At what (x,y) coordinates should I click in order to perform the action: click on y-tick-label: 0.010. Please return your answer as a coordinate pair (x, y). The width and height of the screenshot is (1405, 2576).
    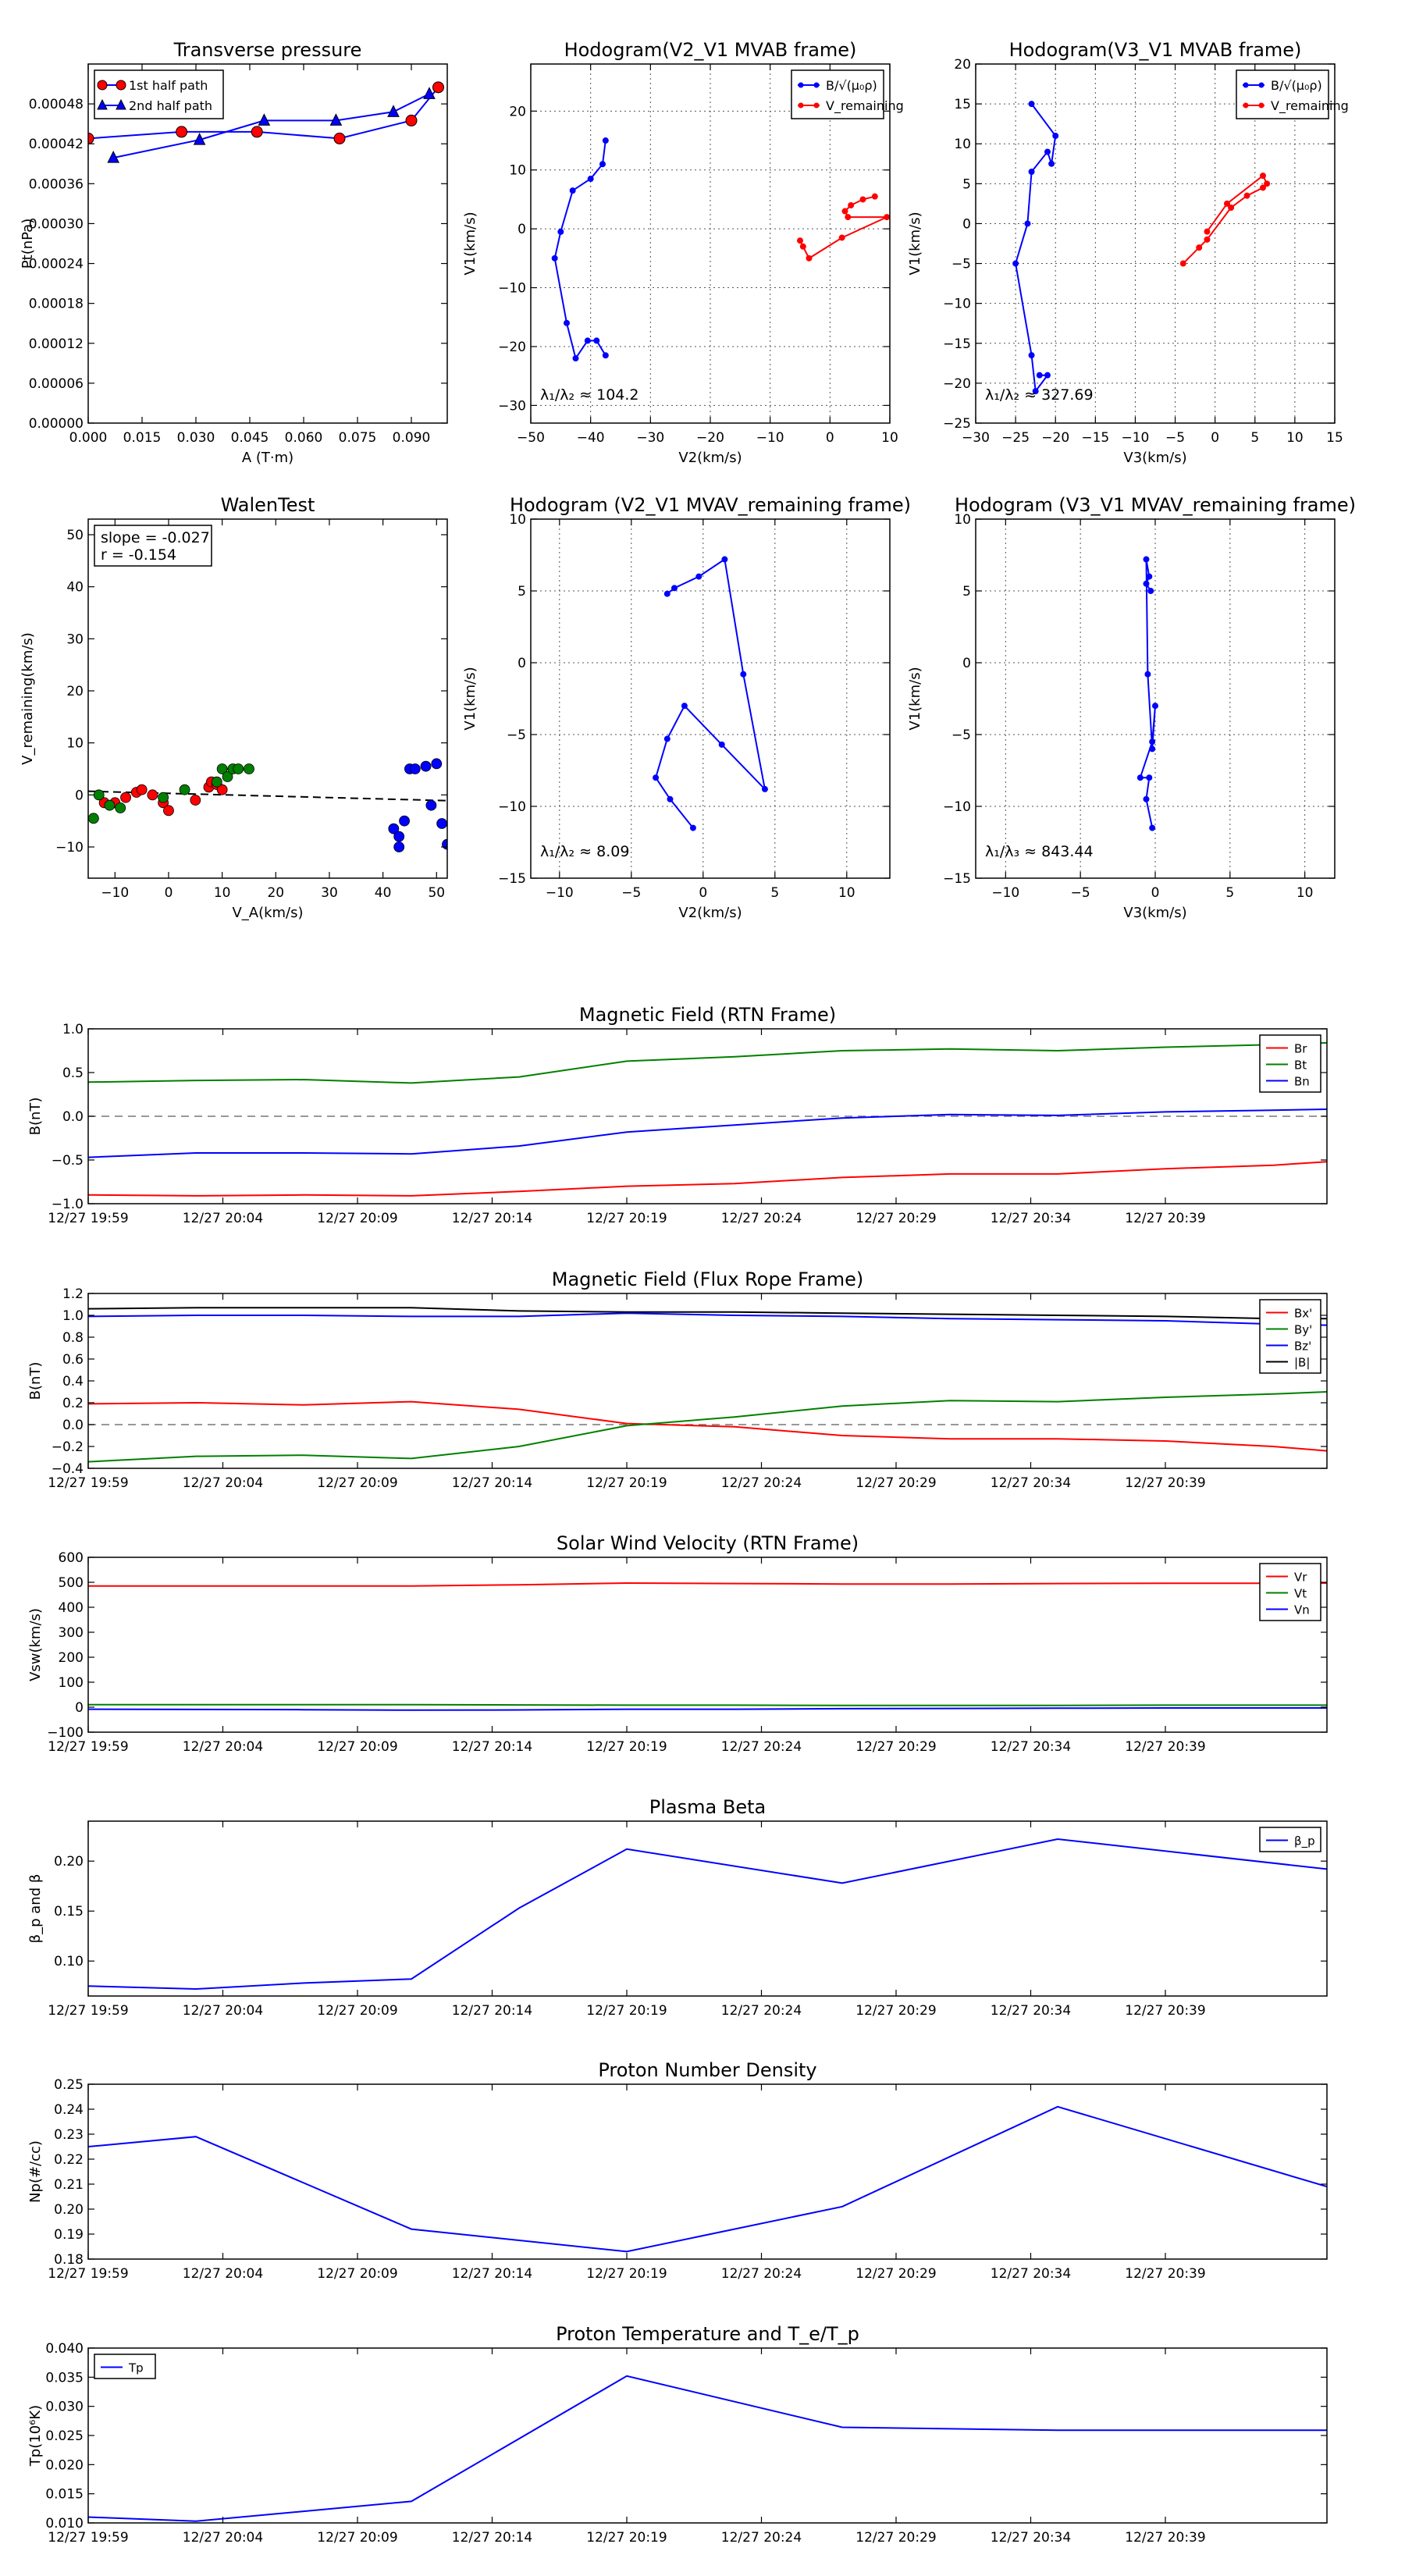
    Looking at the image, I should click on (64, 2524).